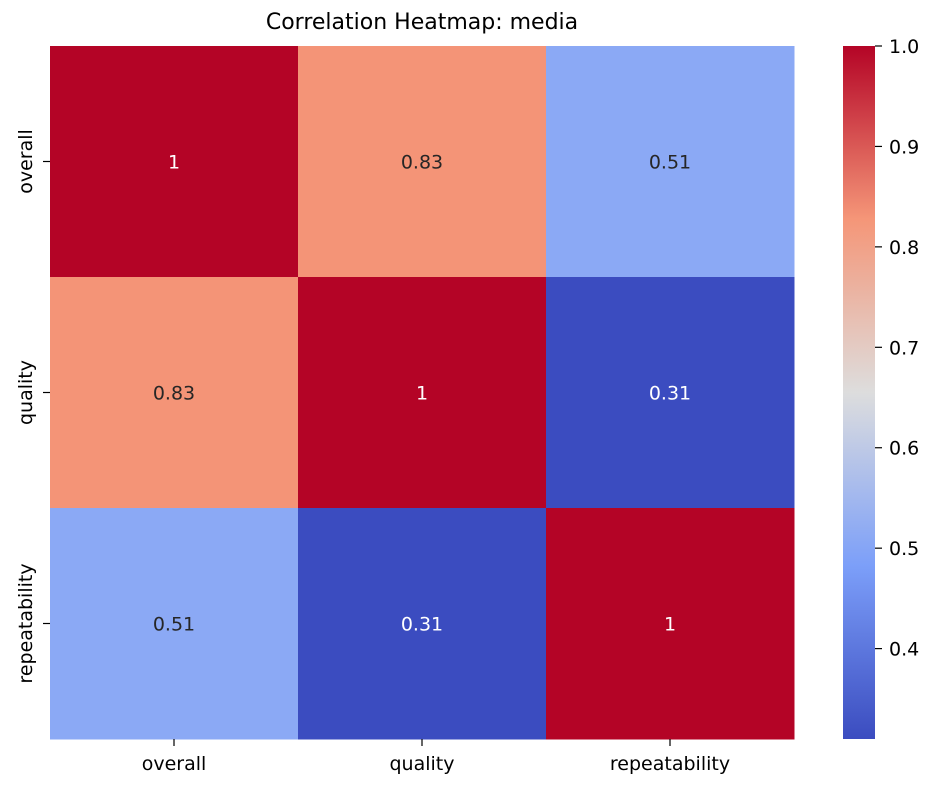 The height and width of the screenshot is (789, 937). I want to click on x-axis: overall quality repeatability, so click(436, 757).